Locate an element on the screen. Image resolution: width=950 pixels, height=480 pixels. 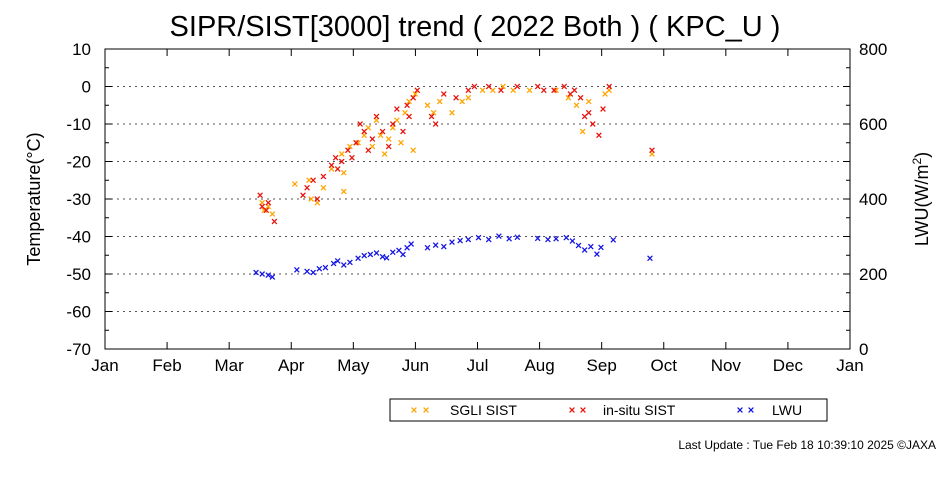
legend: SGLI SIST in-situ SIST LWU is located at coordinates (608, 410).